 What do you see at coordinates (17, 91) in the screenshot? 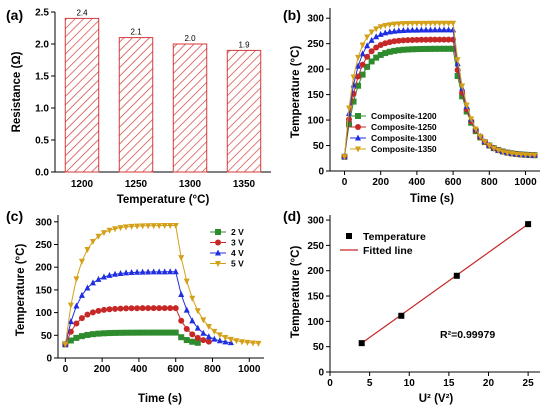
I see `panel-a-y-axis-title: Resistance (Ω)` at bounding box center [17, 91].